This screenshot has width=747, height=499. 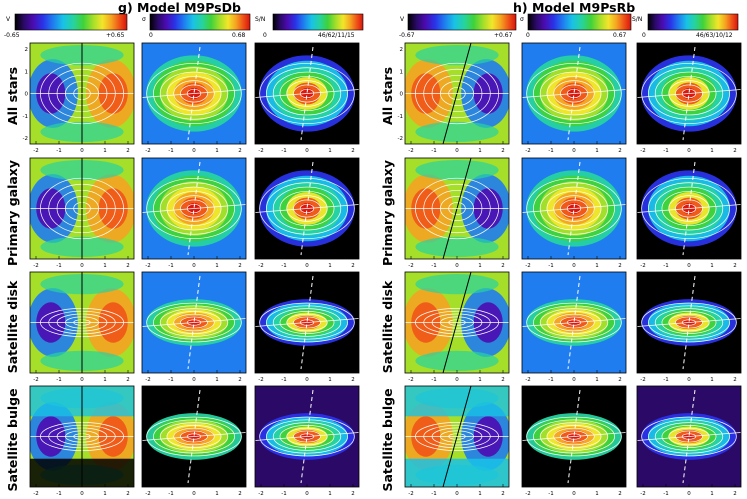 What do you see at coordinates (66, 26) in the screenshot?
I see `colorbar-g-velocity: V -0.65 +0.65` at bounding box center [66, 26].